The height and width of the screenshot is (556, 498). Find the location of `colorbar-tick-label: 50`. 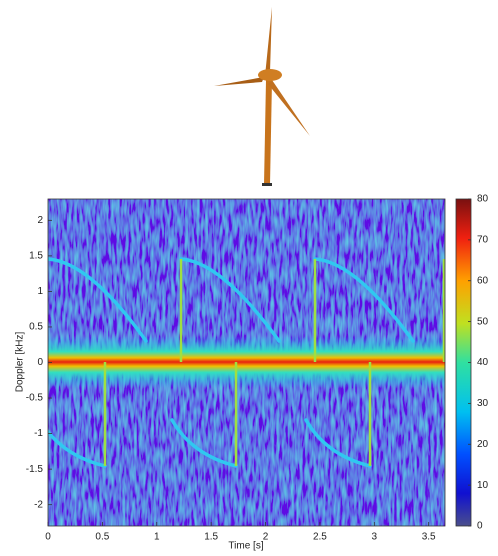

colorbar-tick-label: 50 is located at coordinates (483, 321).